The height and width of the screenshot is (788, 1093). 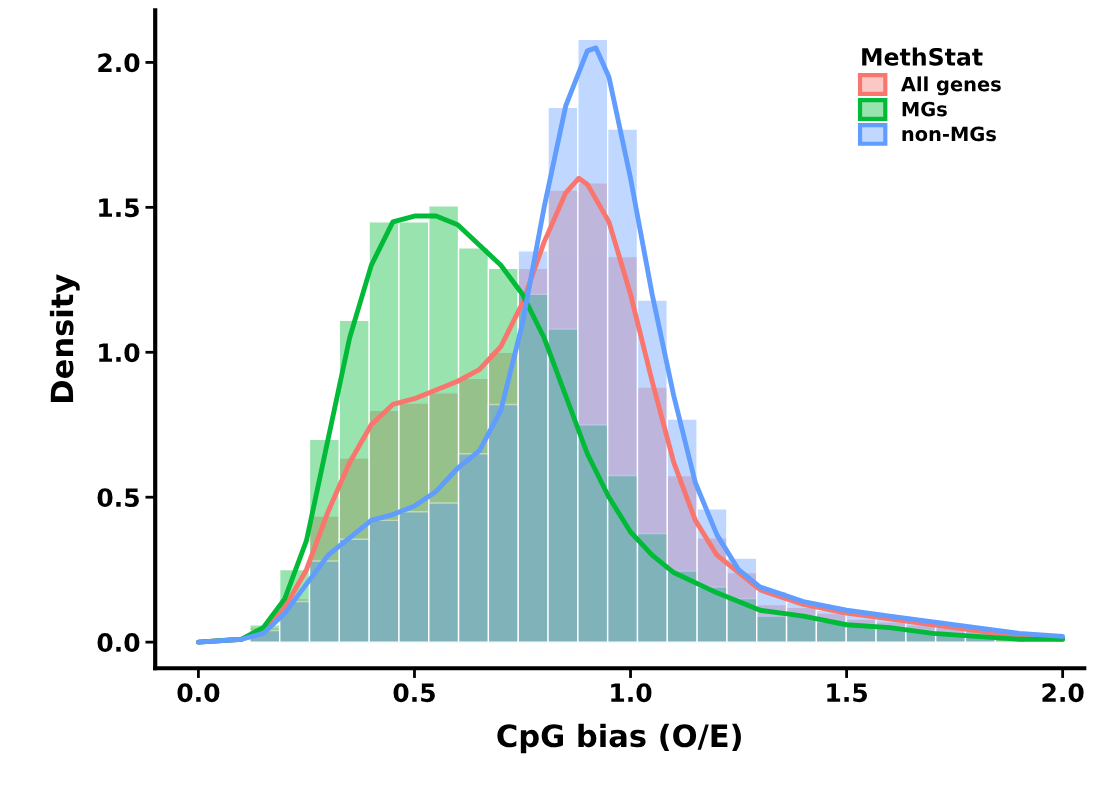 I want to click on legend-label: non-MGs, so click(x=949, y=134).